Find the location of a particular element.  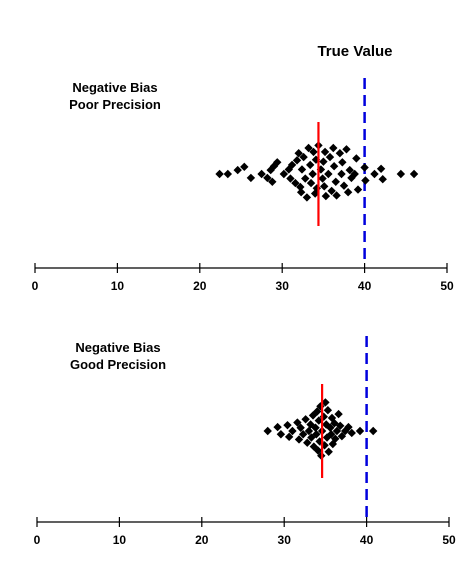

true-value-label: True Value is located at coordinates (354, 51).